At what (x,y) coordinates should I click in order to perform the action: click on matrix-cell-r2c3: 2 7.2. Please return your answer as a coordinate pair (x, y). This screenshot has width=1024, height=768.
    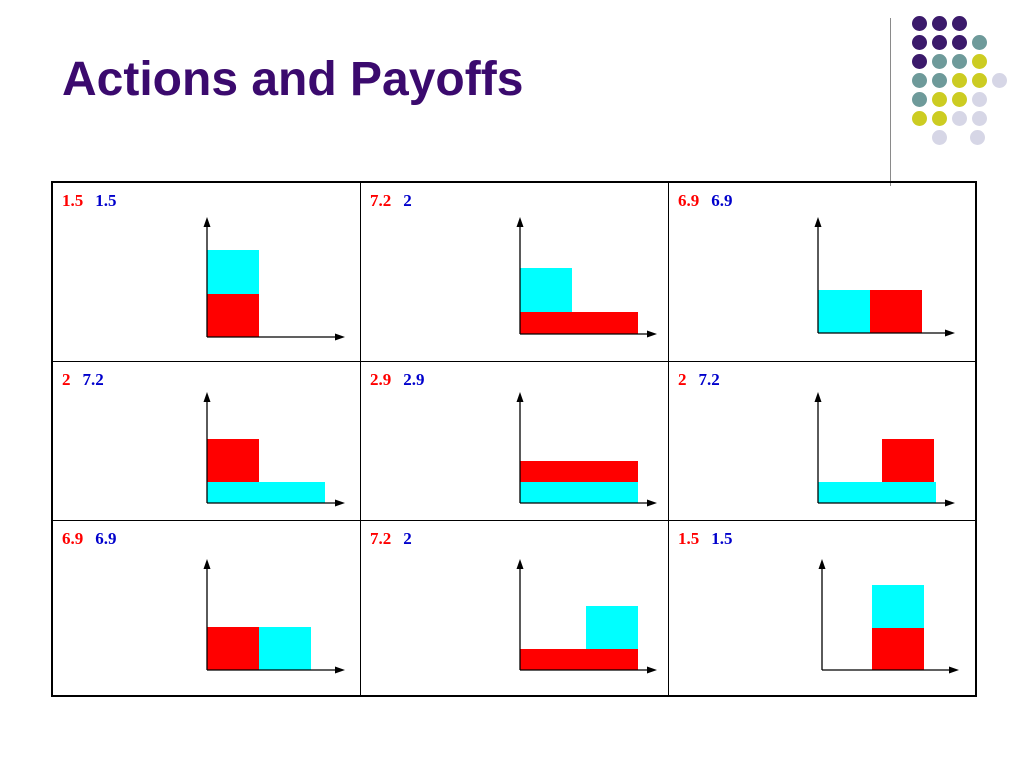
    Looking at the image, I should click on (822, 441).